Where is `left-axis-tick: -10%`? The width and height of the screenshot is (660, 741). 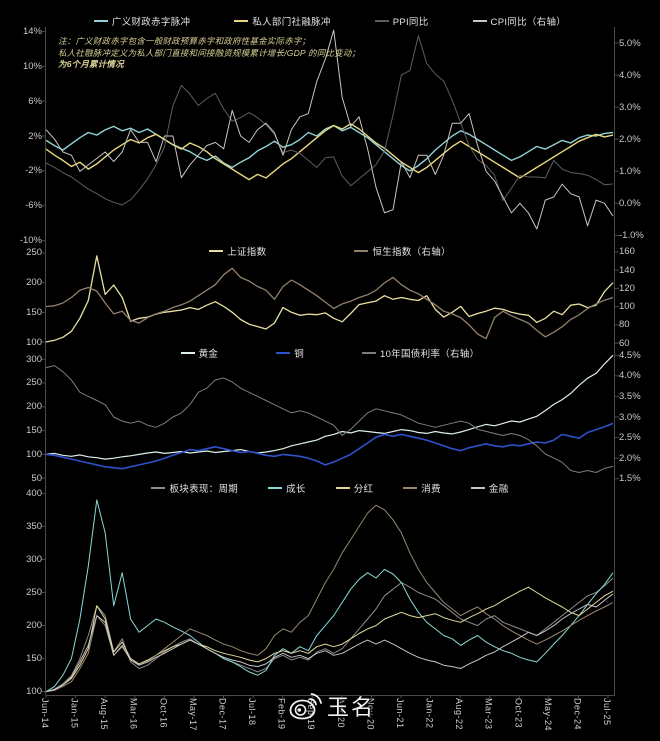 left-axis-tick: -10% is located at coordinates (30, 241).